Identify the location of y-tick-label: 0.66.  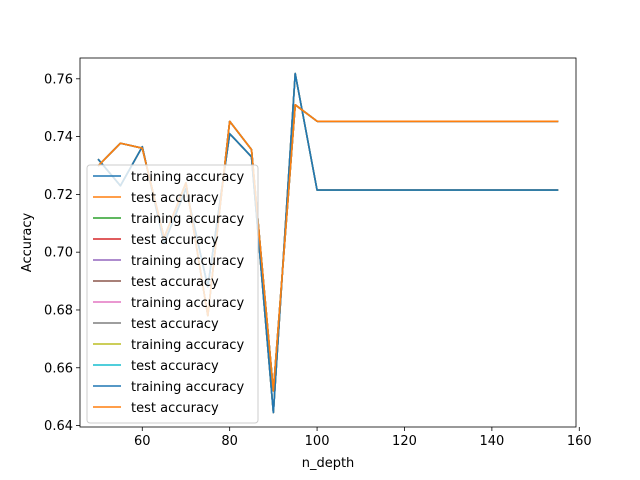
(58, 368).